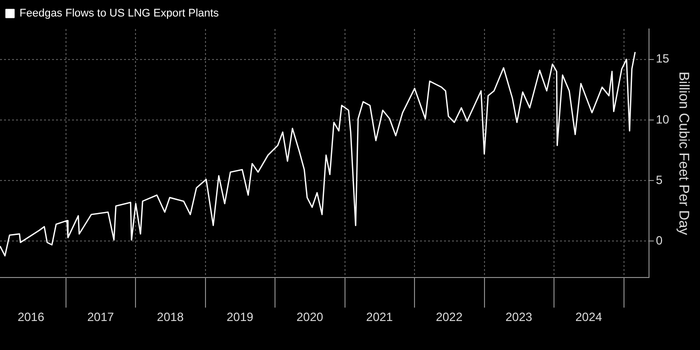  I want to click on x-tick-label: 2017, so click(100, 317).